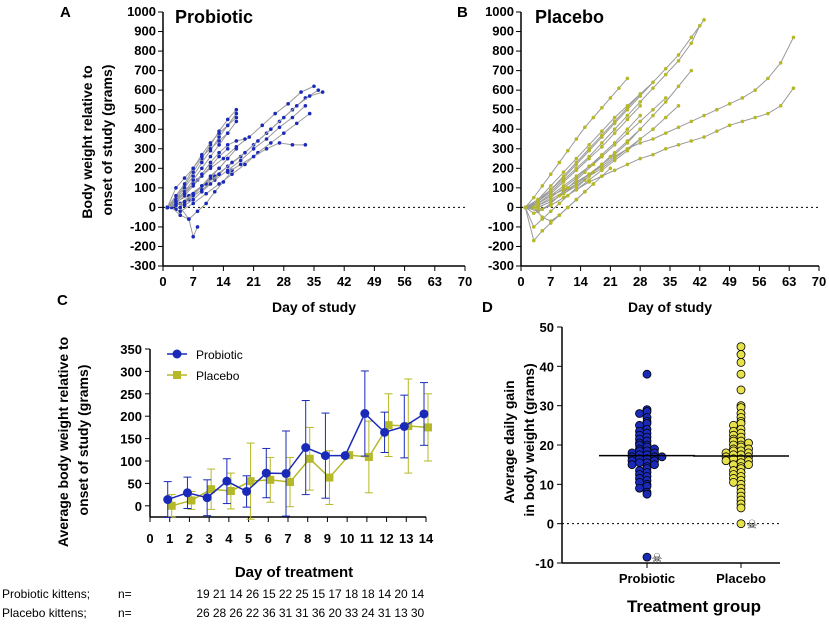 The image size is (829, 624). What do you see at coordinates (659, 122) in the screenshot?
I see `b-series-line` at bounding box center [659, 122].